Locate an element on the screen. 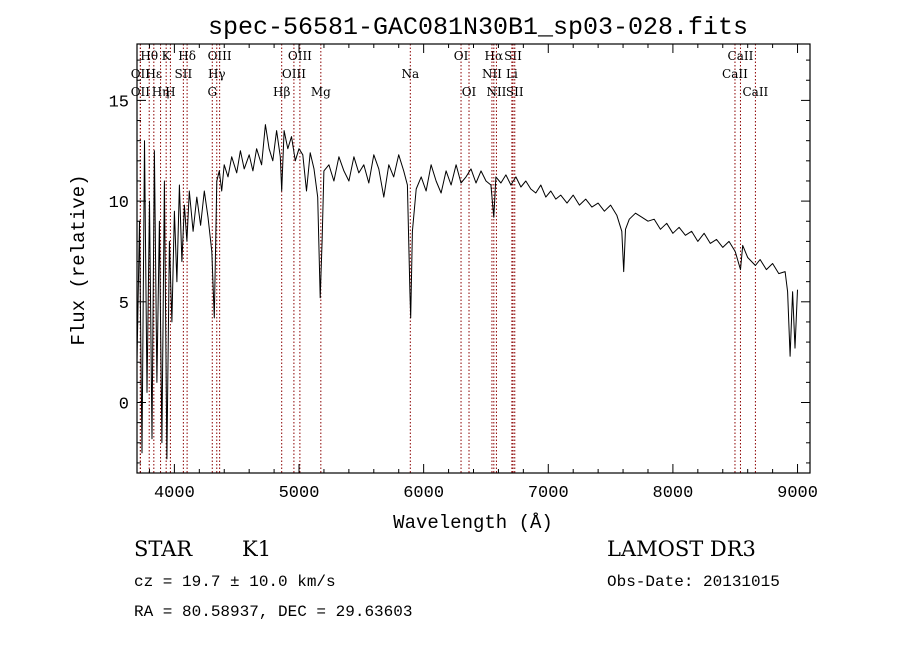 Image resolution: width=900 pixels, height=649 pixels. redshift-readout: cz = 19.7 ± 10.0 km/s is located at coordinates (235, 582).